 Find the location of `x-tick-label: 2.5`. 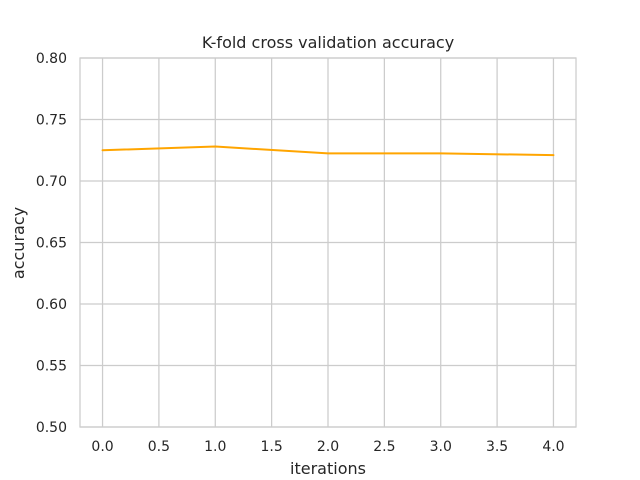

x-tick-label: 2.5 is located at coordinates (384, 447).